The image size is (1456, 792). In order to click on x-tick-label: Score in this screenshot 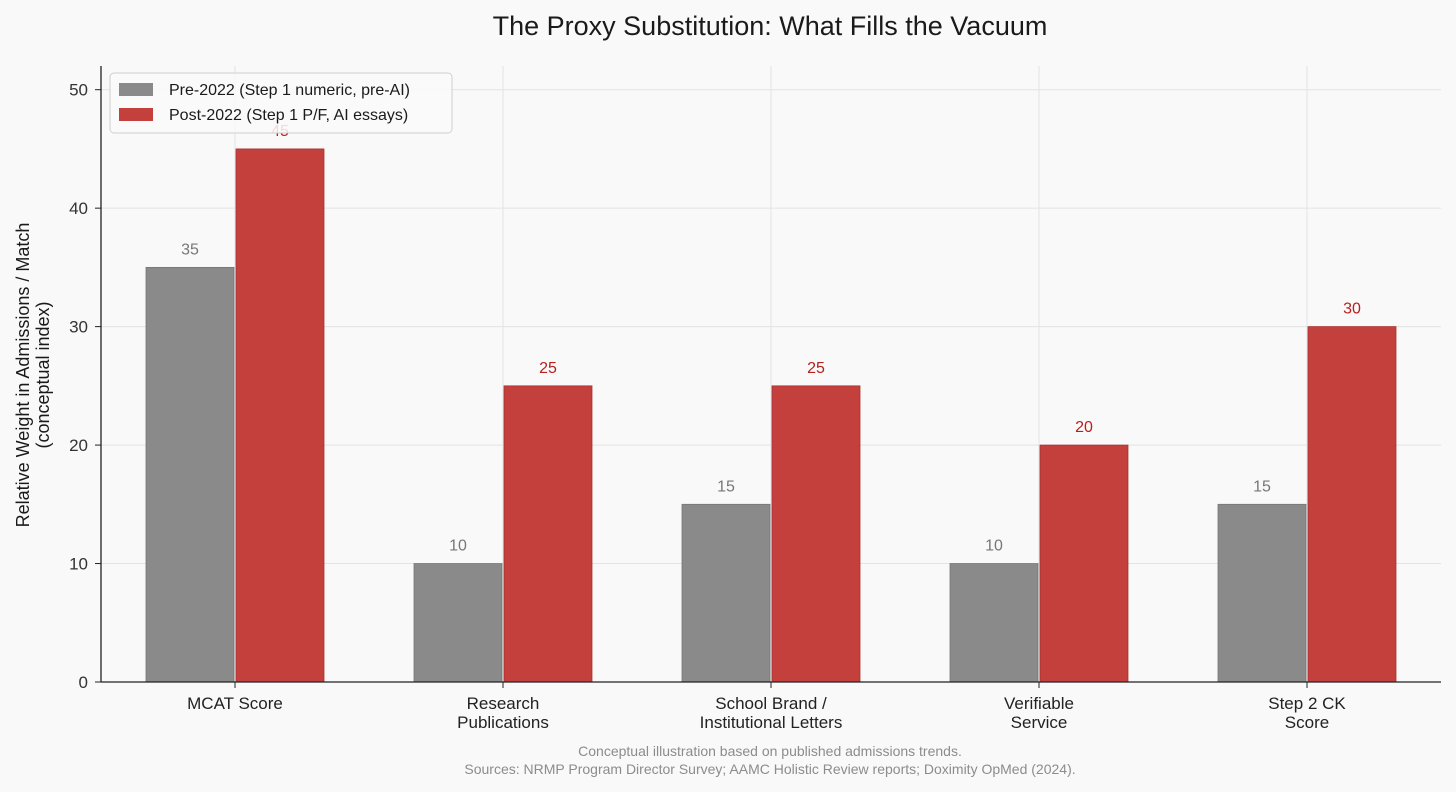, I will do `click(1307, 722)`.